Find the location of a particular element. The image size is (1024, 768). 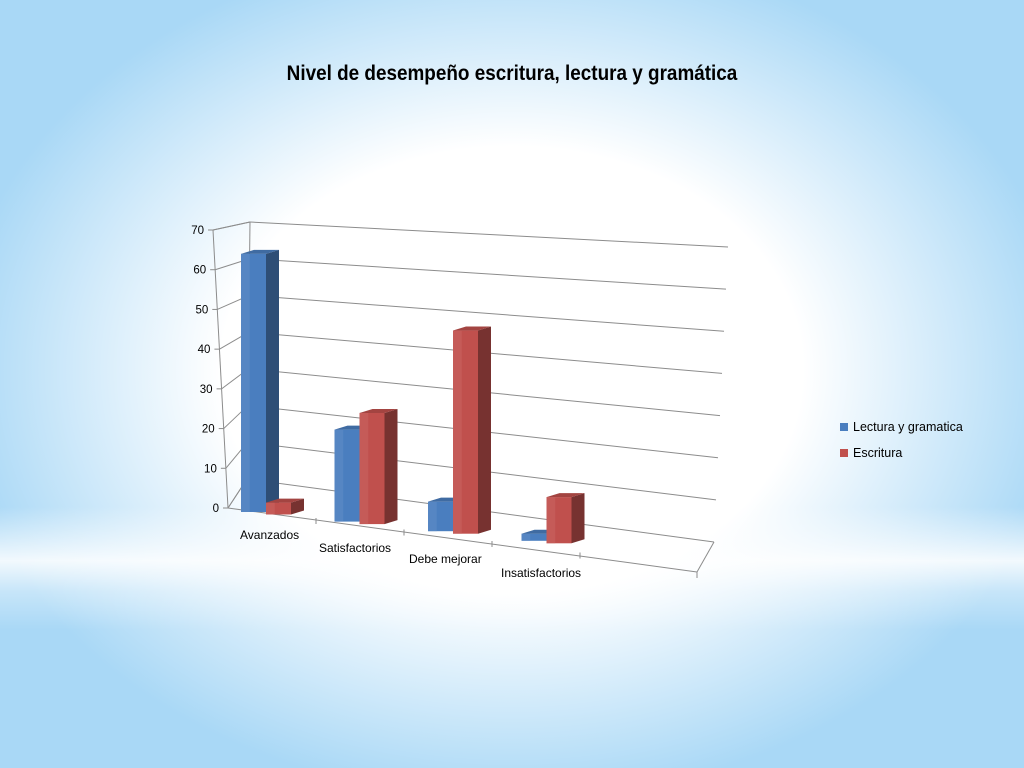

legend-label-lectura: Lectura y gramatica is located at coordinates (908, 427).